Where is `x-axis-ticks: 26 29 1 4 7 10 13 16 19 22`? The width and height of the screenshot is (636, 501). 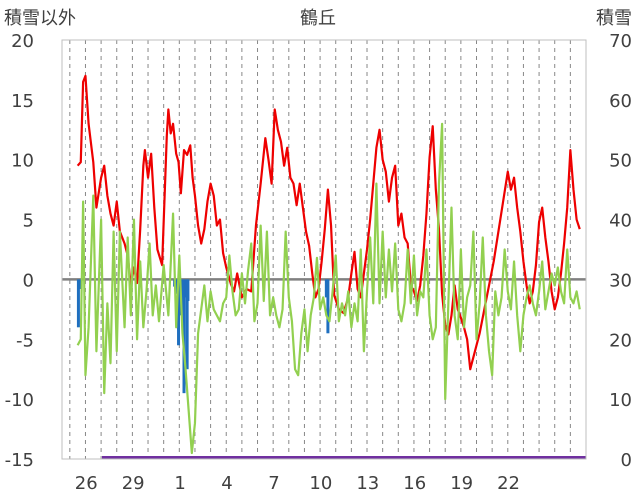 x-axis-ticks: 26 29 1 4 7 10 13 16 19 22 is located at coordinates (297, 483).